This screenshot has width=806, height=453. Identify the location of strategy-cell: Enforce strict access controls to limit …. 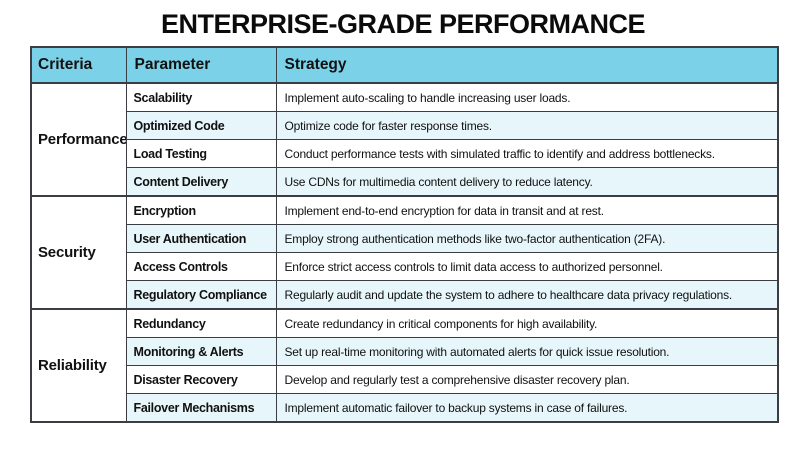
(527, 266).